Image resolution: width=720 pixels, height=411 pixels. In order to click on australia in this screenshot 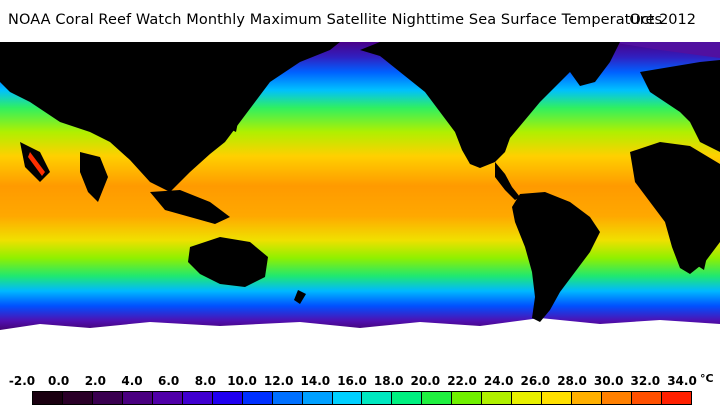, I will do `click(228, 262)`.